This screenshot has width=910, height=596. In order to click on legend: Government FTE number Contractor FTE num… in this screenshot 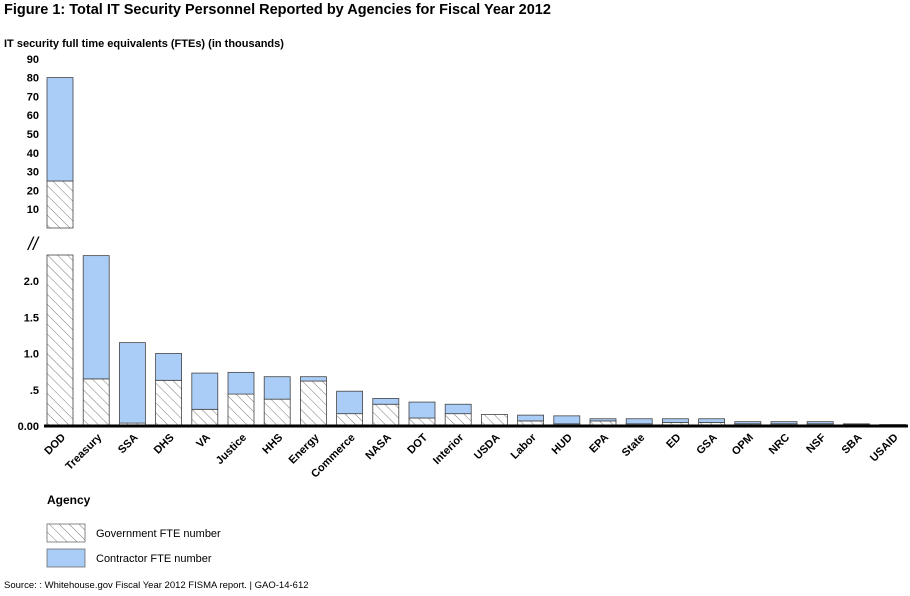, I will do `click(133, 545)`.